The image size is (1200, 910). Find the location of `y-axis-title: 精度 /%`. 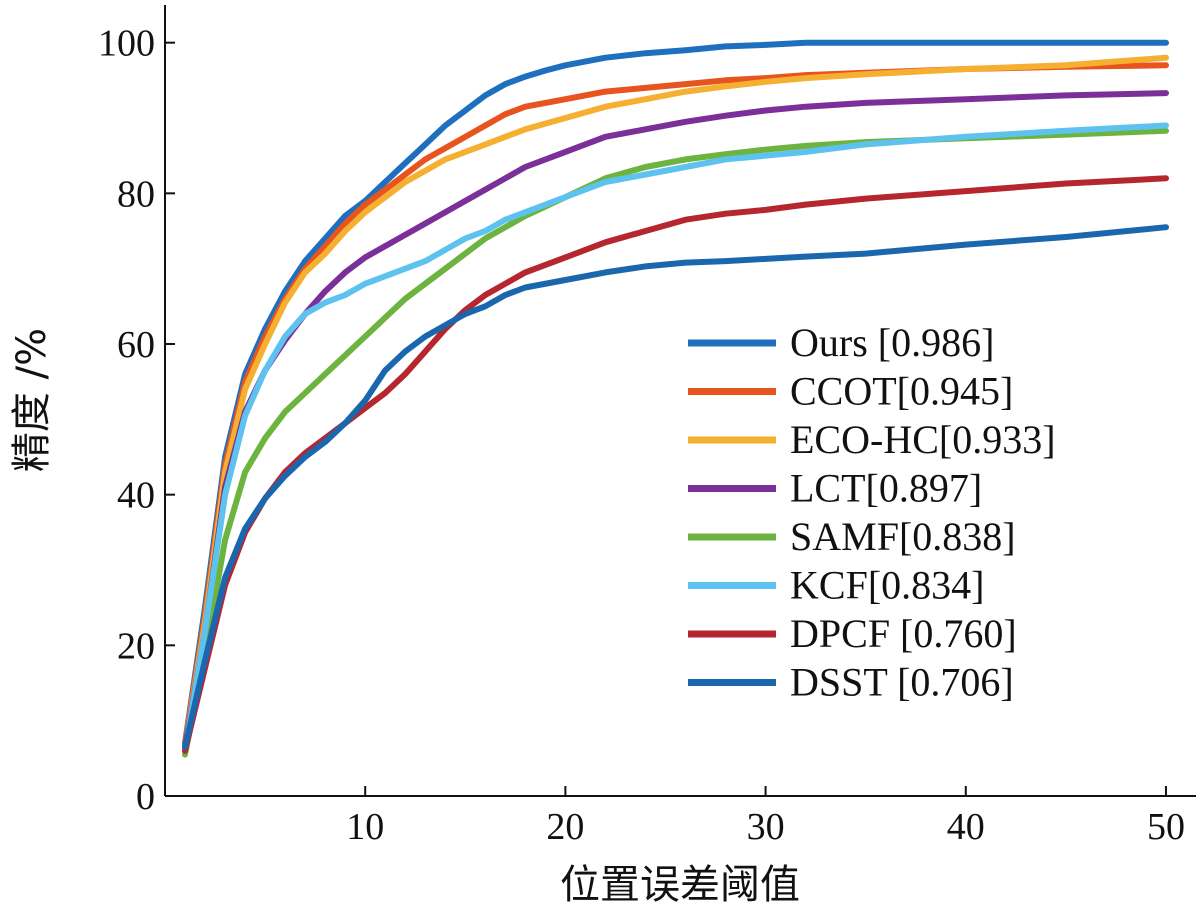

y-axis-title: 精度 /% is located at coordinates (32, 400).